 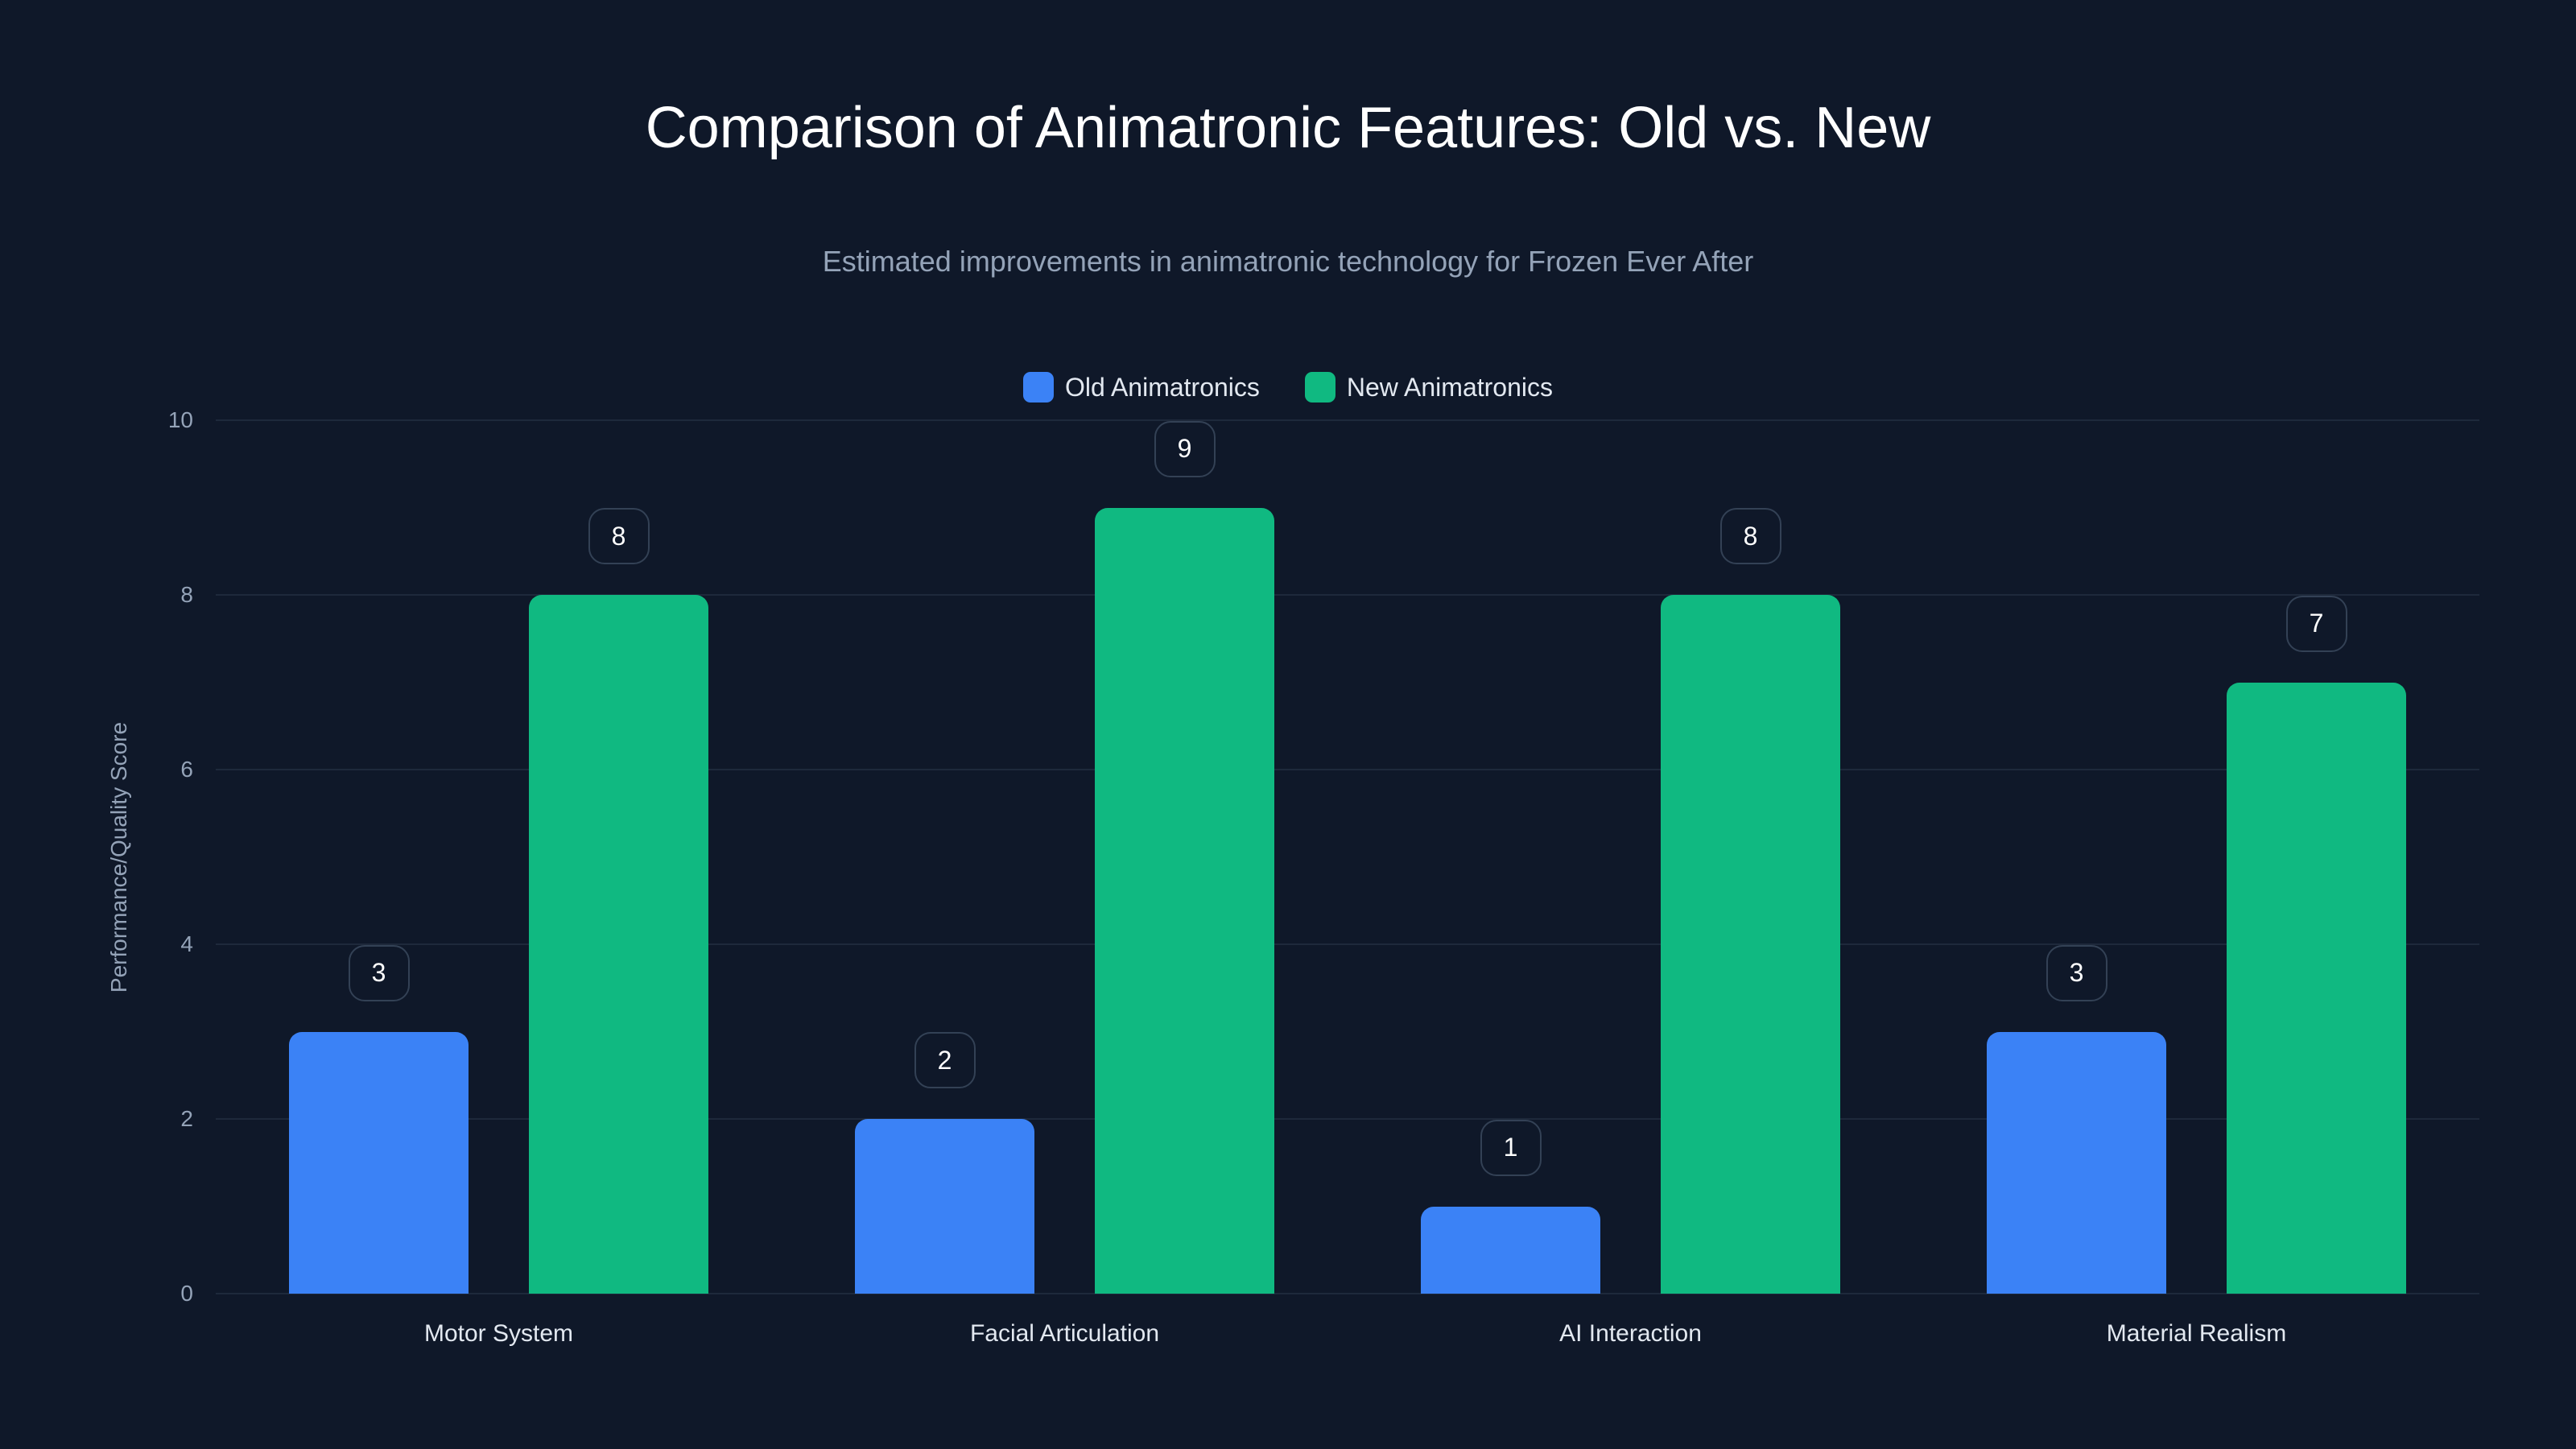 I want to click on x-tick-label: Material Realism, so click(x=2196, y=1333).